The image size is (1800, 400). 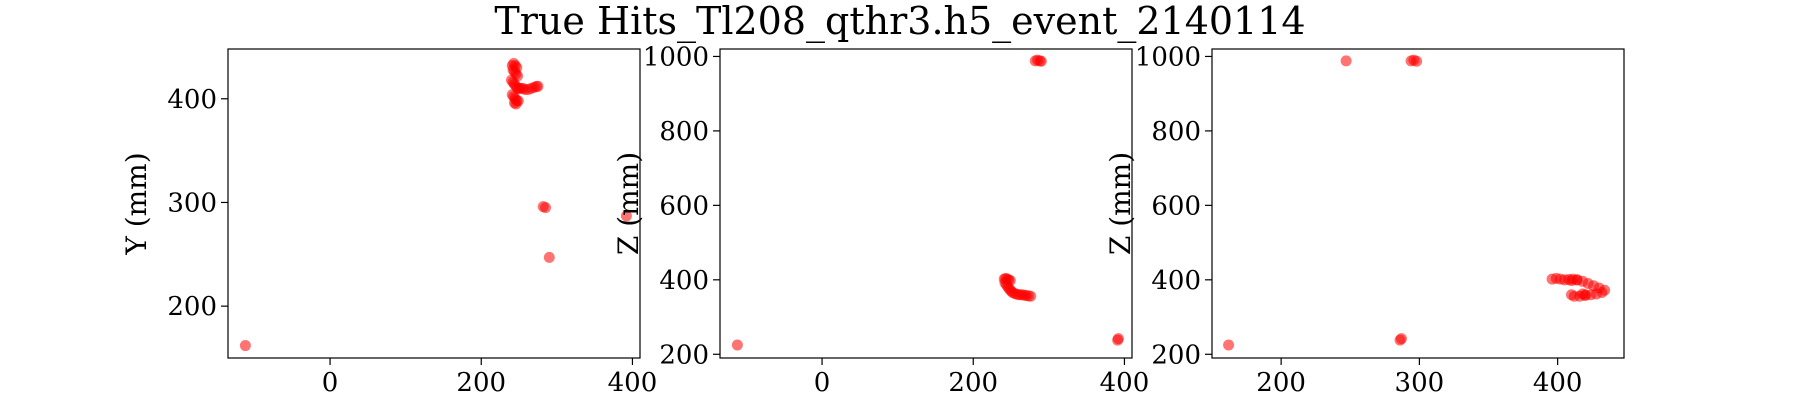 I want to click on x-tick-label: 300, so click(x=1420, y=383).